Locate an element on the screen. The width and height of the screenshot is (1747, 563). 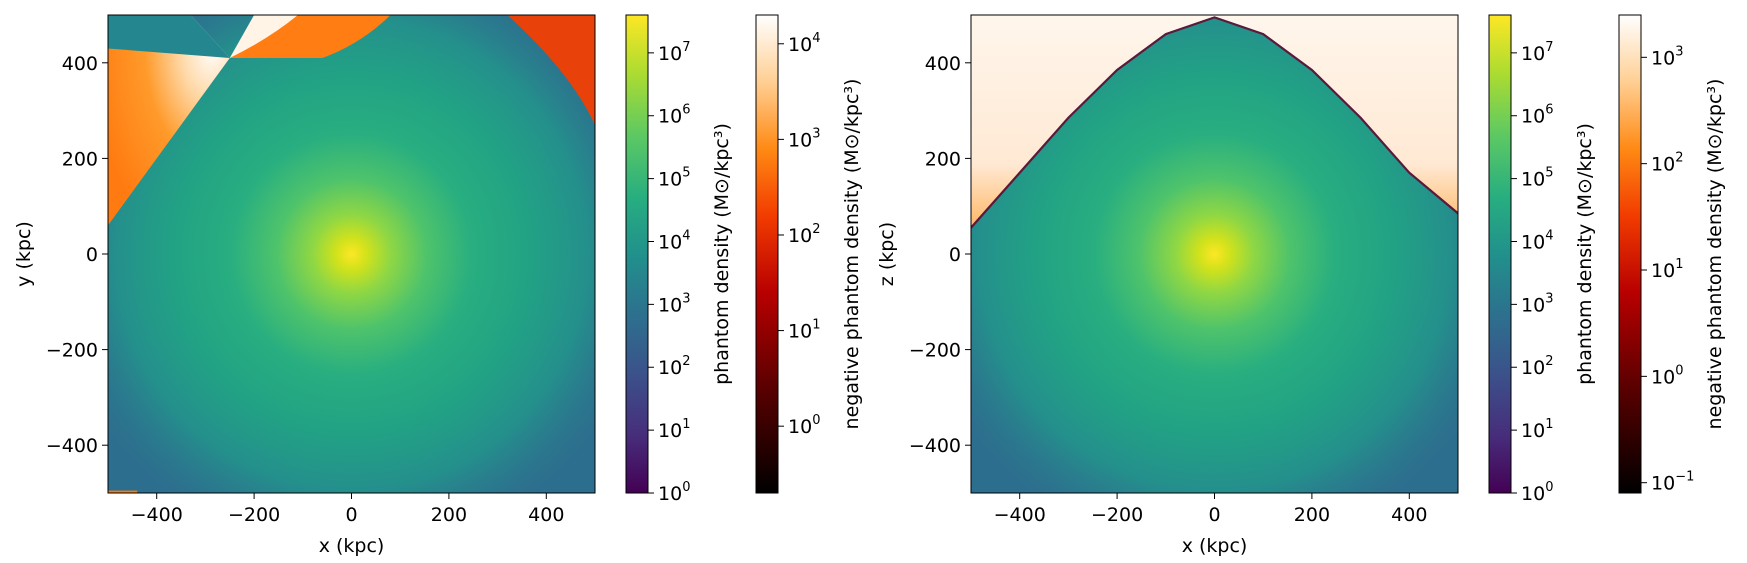
boundary-edge is located at coordinates (1214, 122).